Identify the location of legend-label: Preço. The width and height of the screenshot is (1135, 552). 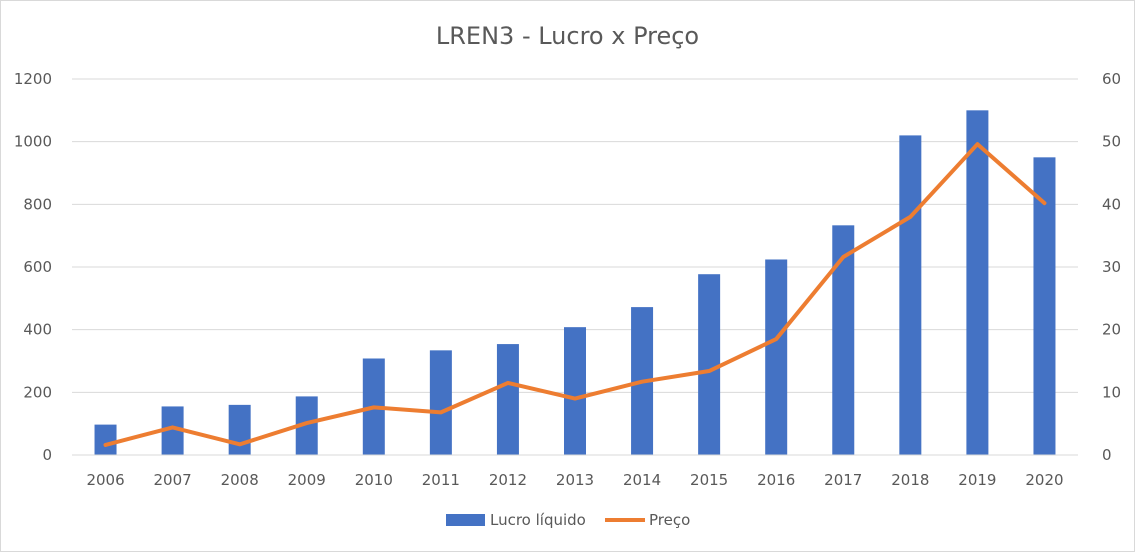
(669, 520).